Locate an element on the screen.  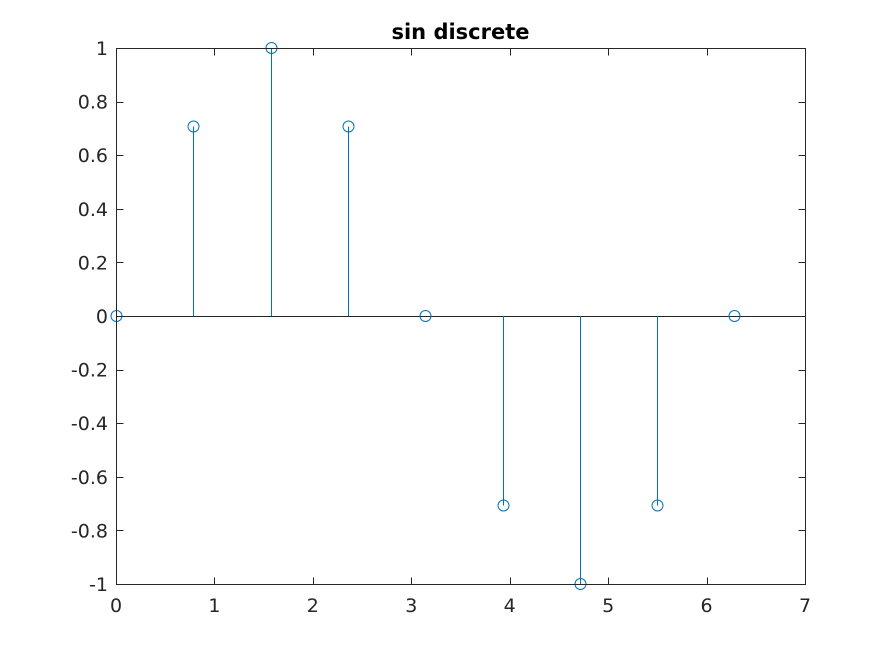
x-tick-label: 7 is located at coordinates (805, 606).